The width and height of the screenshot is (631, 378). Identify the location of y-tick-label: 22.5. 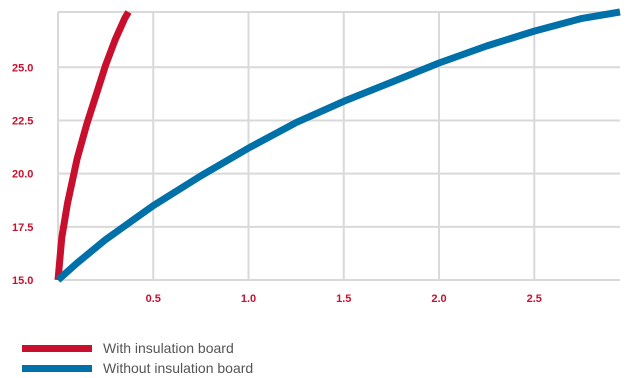
(22, 121).